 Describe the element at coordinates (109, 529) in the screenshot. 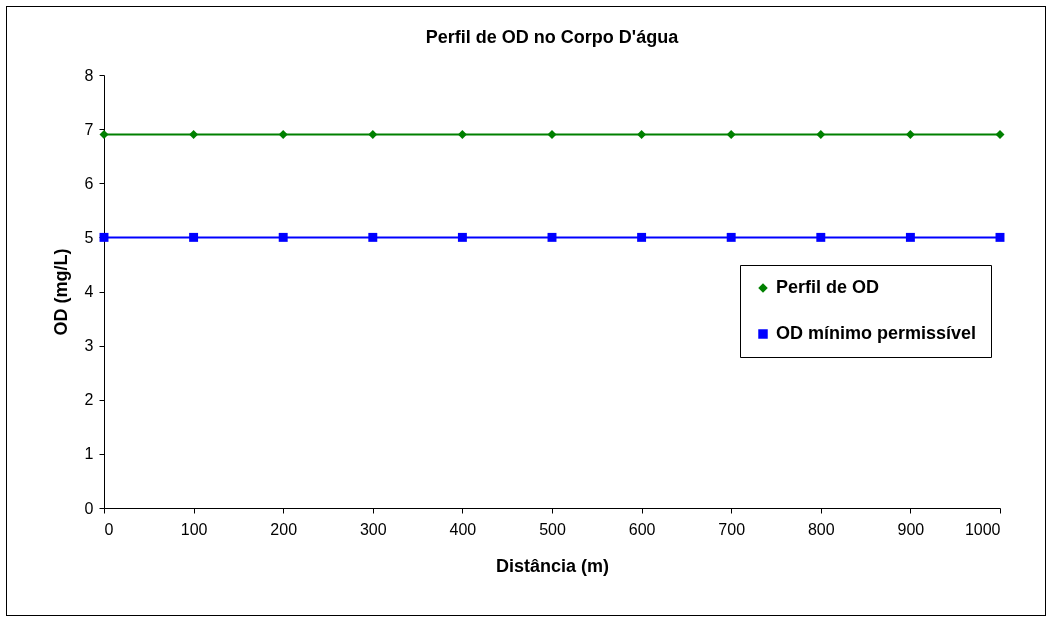

I see `x-tick-label: 0` at that location.